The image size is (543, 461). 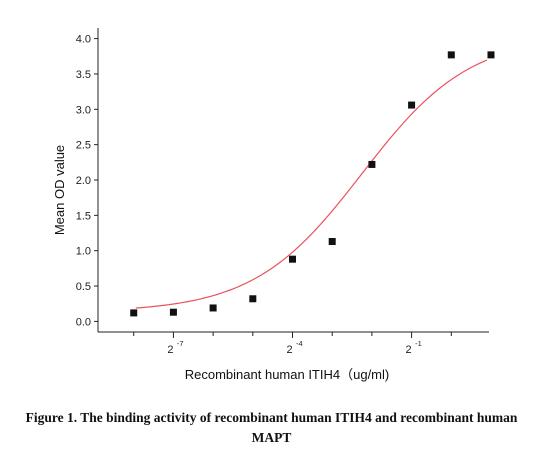 I want to click on y-tick-label: 3.0, so click(x=83, y=110).